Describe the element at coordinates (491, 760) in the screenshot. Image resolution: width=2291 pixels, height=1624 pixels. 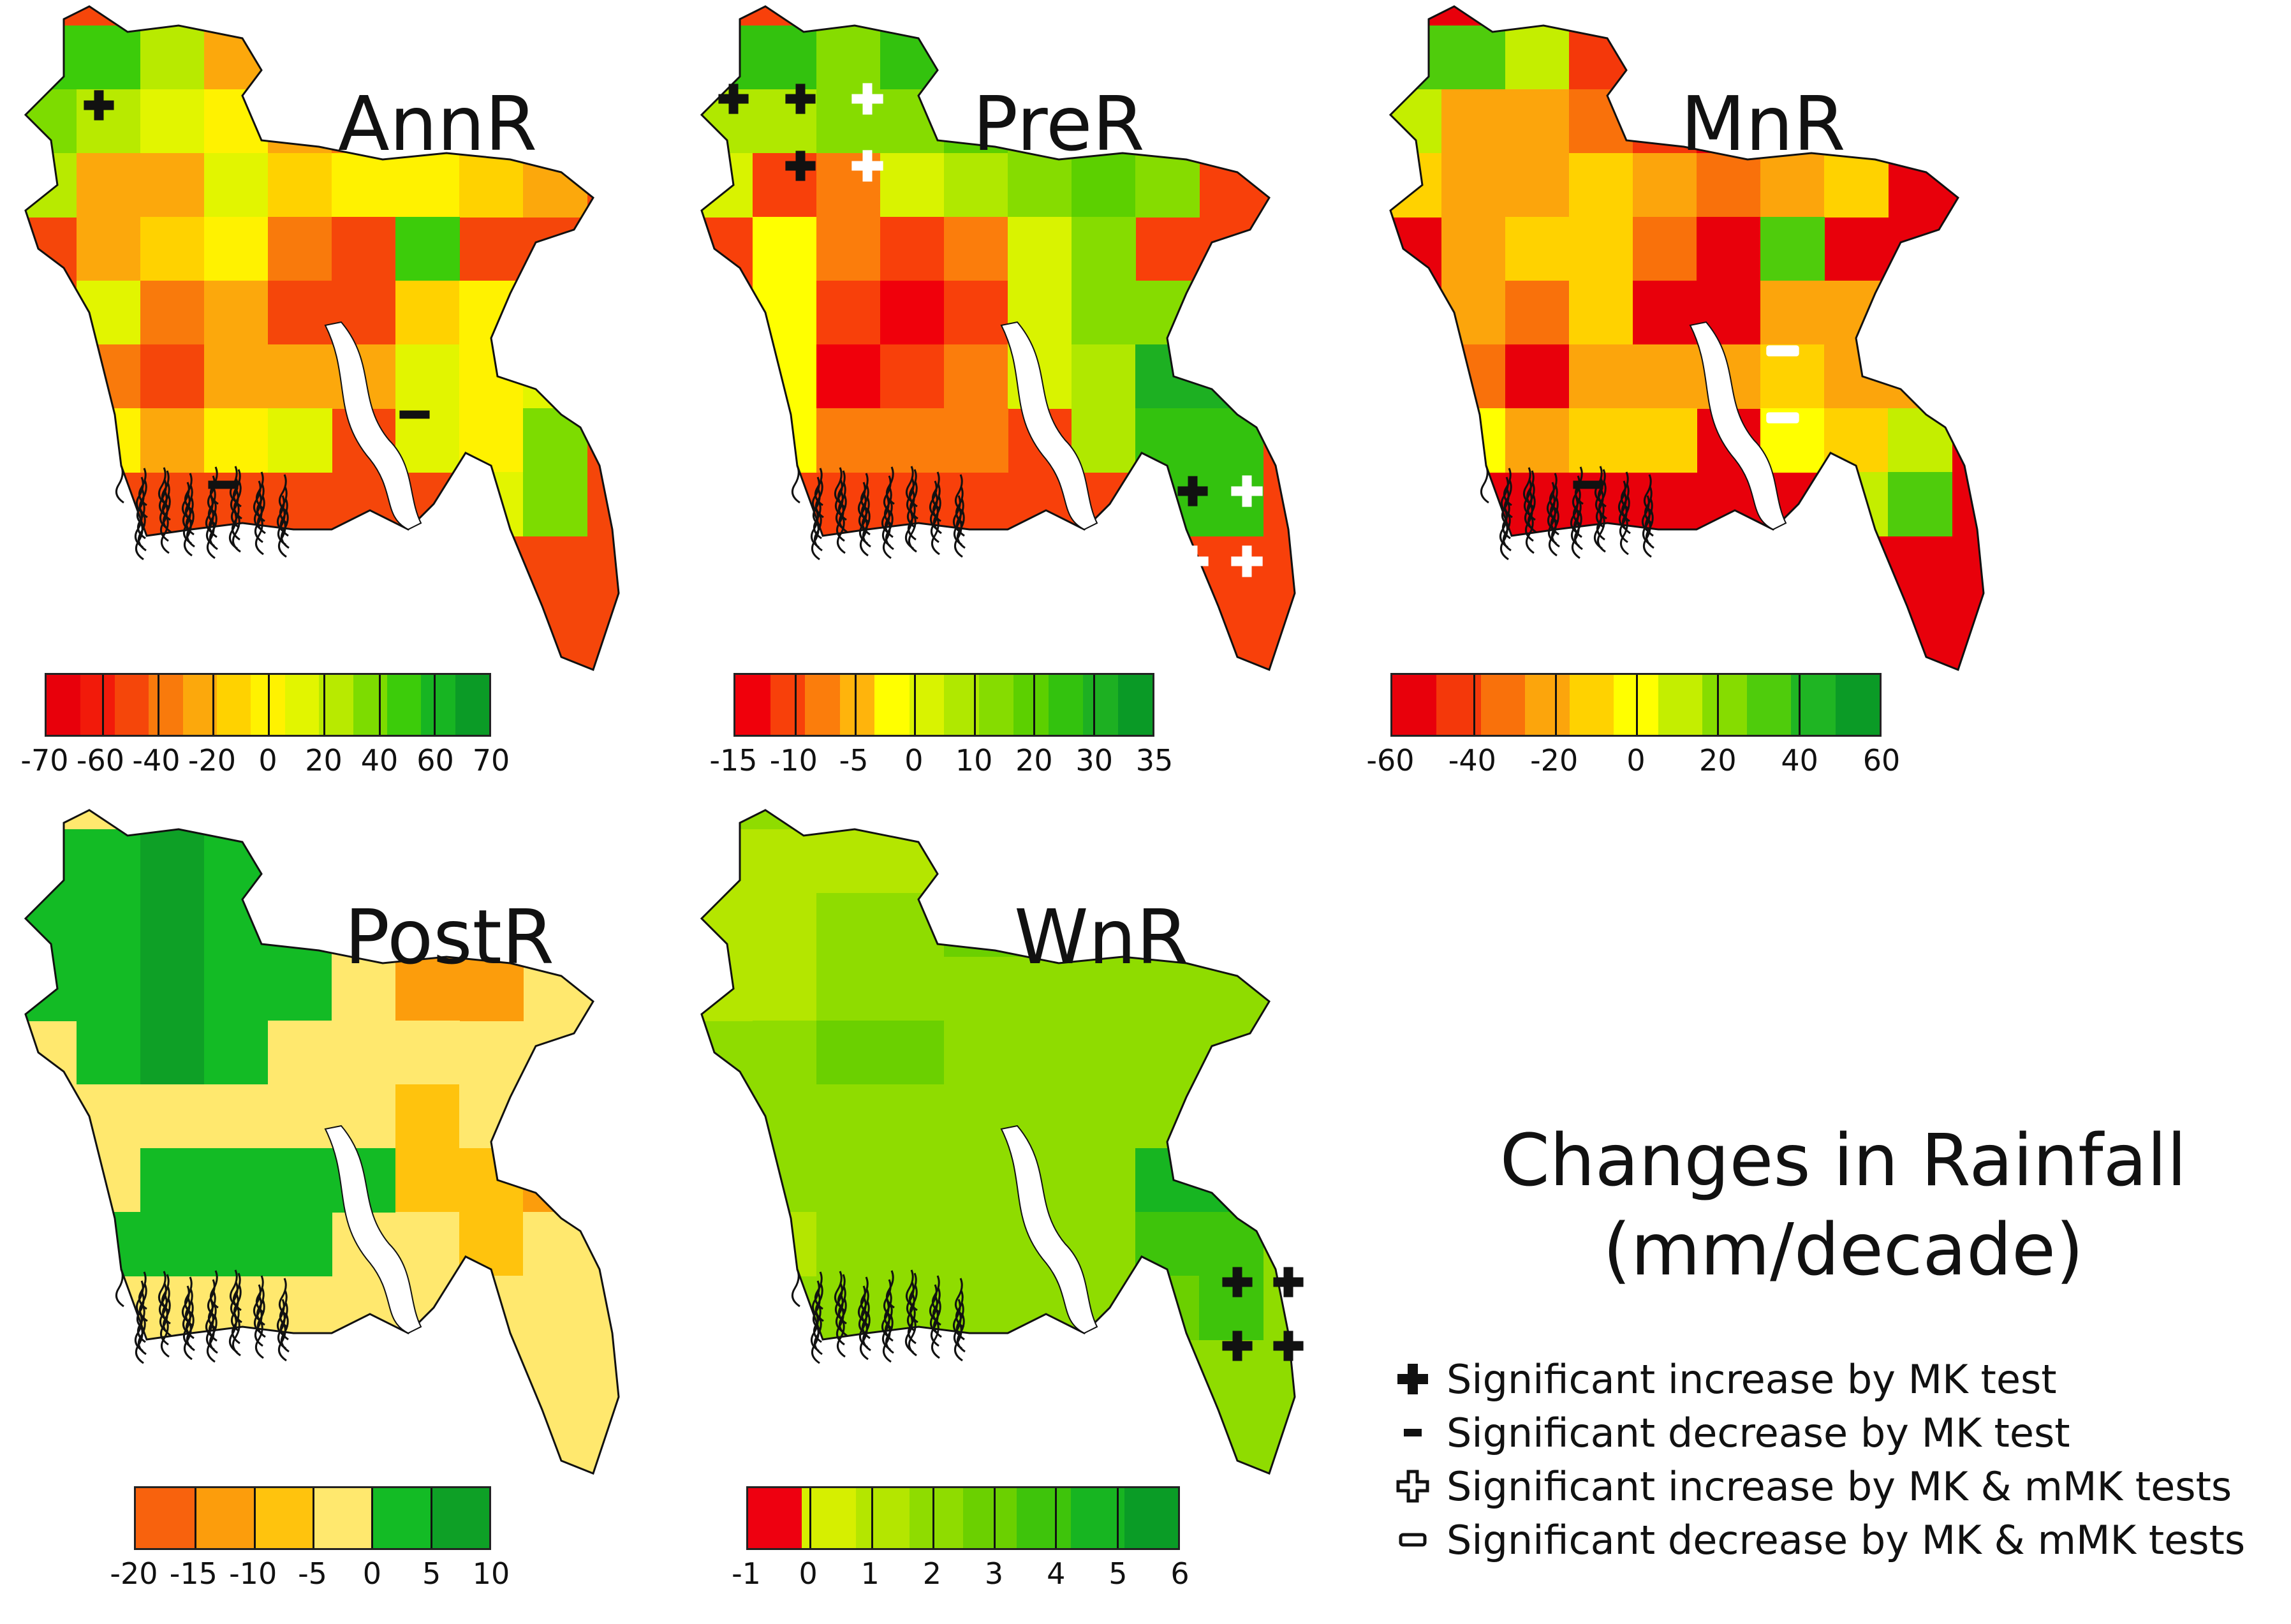
I see `colorbar-tick-label: 70` at that location.